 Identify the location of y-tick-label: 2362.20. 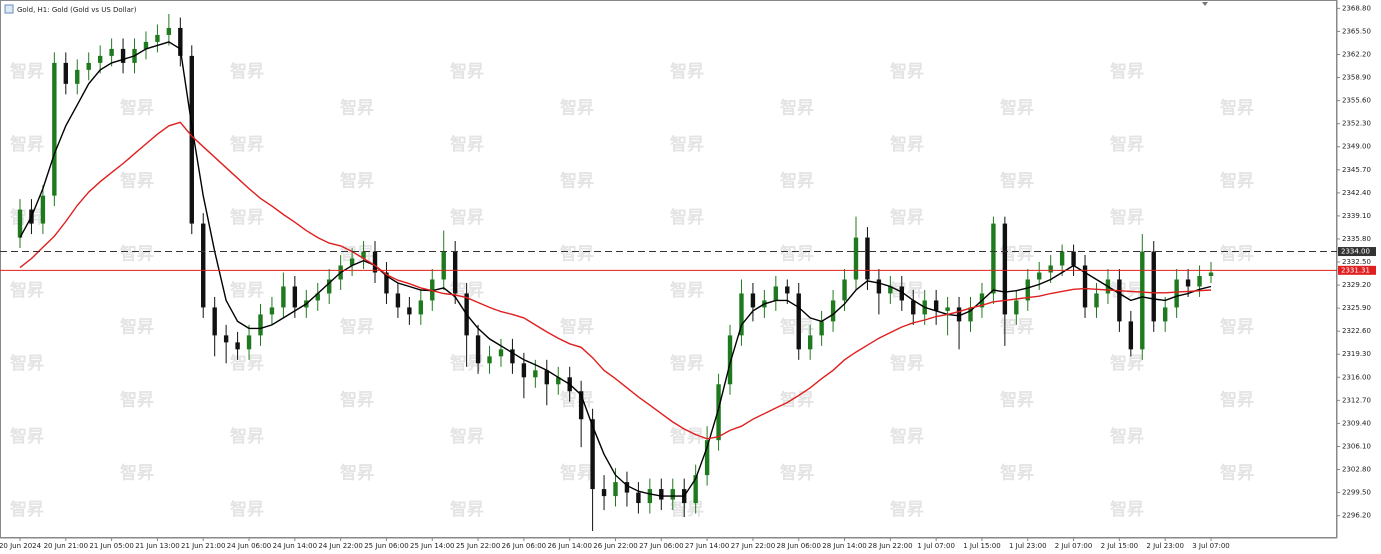
(1356, 54).